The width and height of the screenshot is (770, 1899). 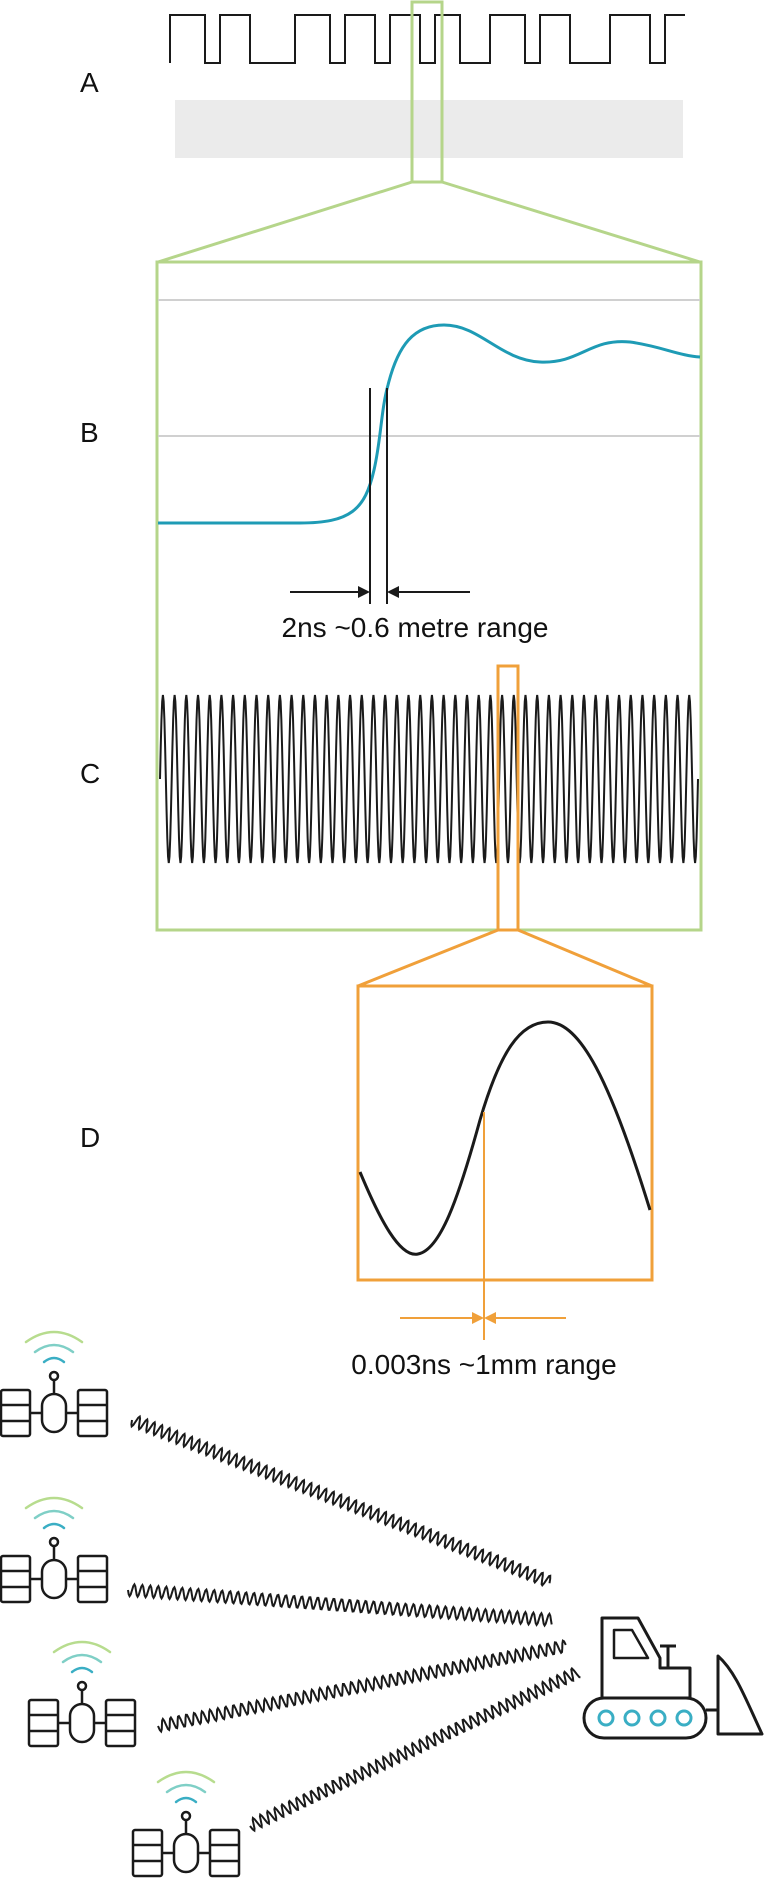 I want to click on carrier-wave, so click(x=429, y=779).